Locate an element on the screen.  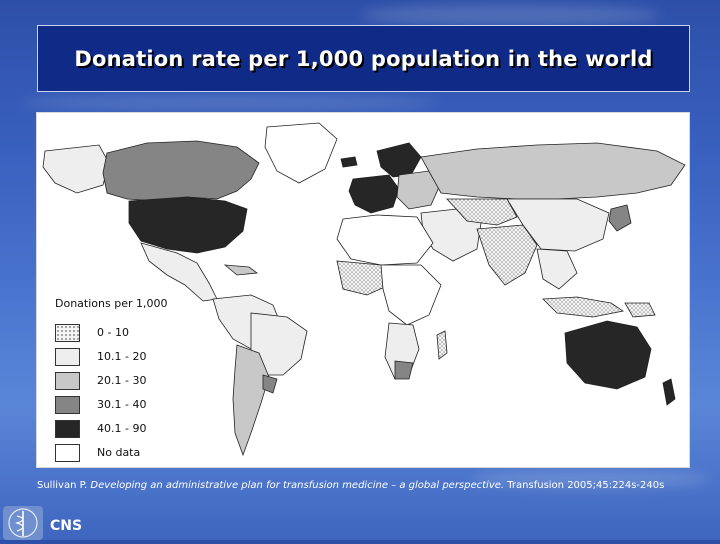
citation-author: Sullivan P. is located at coordinates (62, 485).